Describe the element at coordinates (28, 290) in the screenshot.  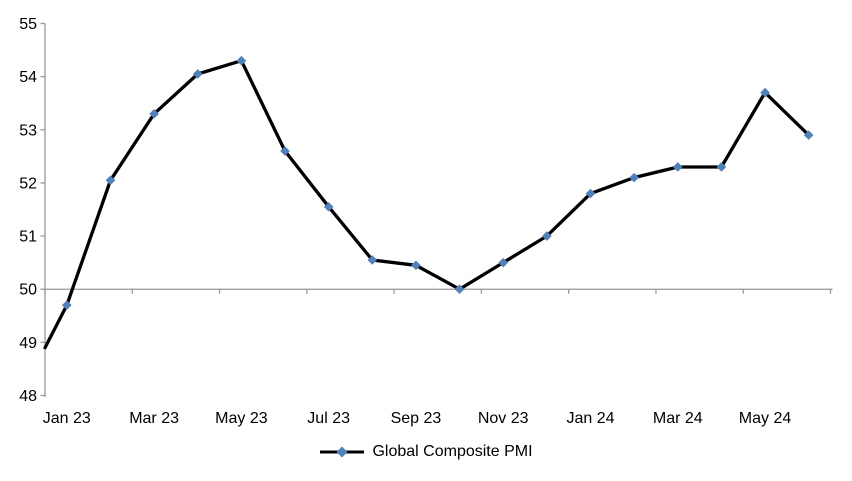
I see `y-tick-label: 50` at that location.